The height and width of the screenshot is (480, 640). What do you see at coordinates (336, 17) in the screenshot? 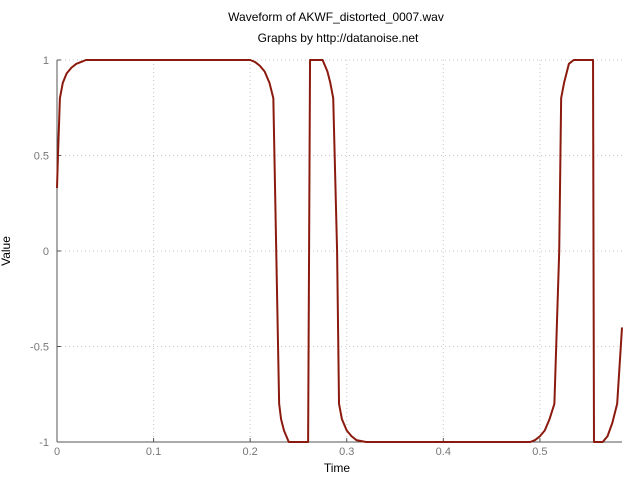
I see `chart-title: Waveform of AKWF_distorted_0007.wav` at bounding box center [336, 17].